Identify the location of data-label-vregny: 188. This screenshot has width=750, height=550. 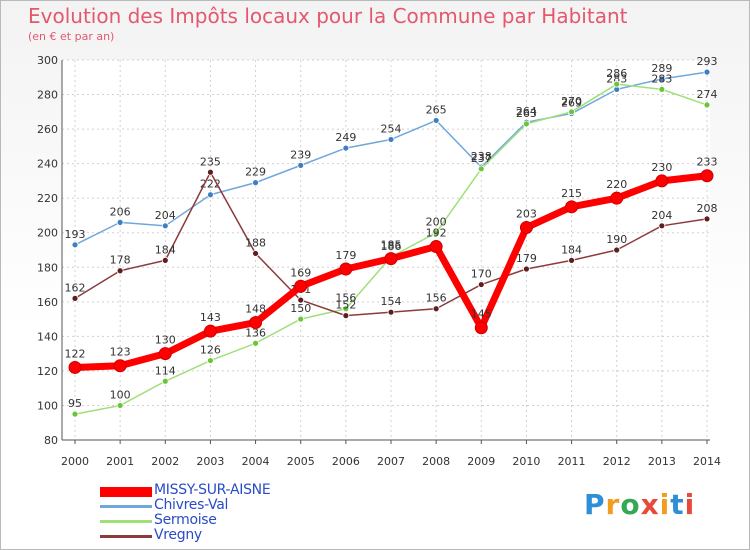
(255, 242).